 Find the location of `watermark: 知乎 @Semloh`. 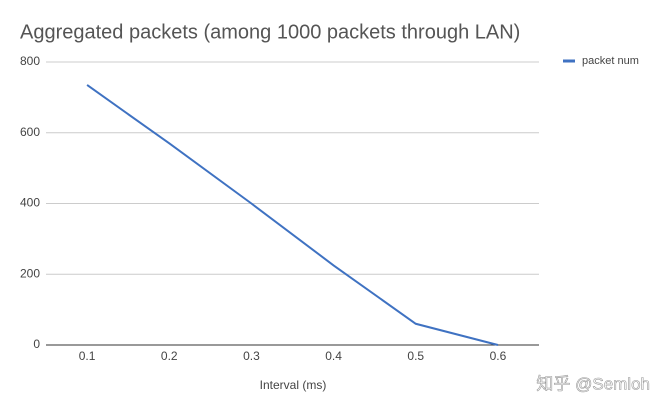

watermark: 知乎 @Semloh is located at coordinates (593, 383).